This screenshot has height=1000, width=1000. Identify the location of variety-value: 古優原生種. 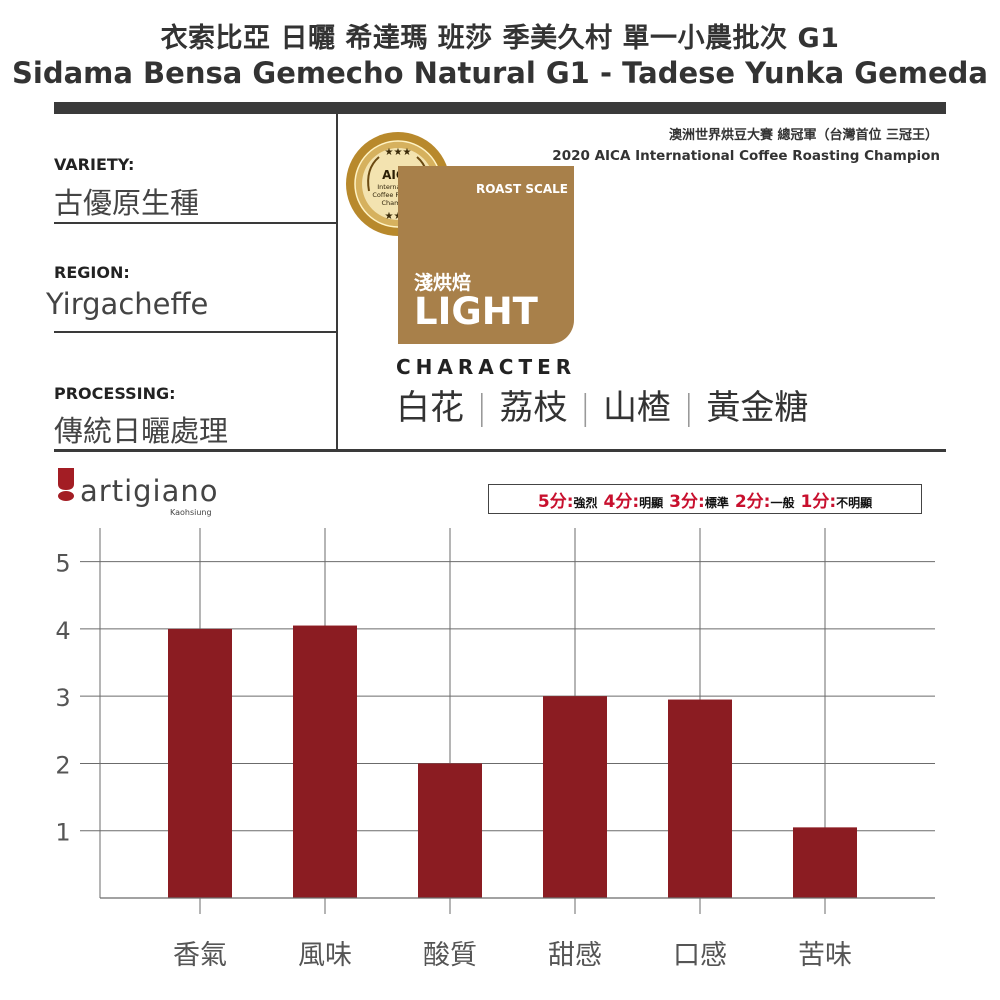
(127, 203).